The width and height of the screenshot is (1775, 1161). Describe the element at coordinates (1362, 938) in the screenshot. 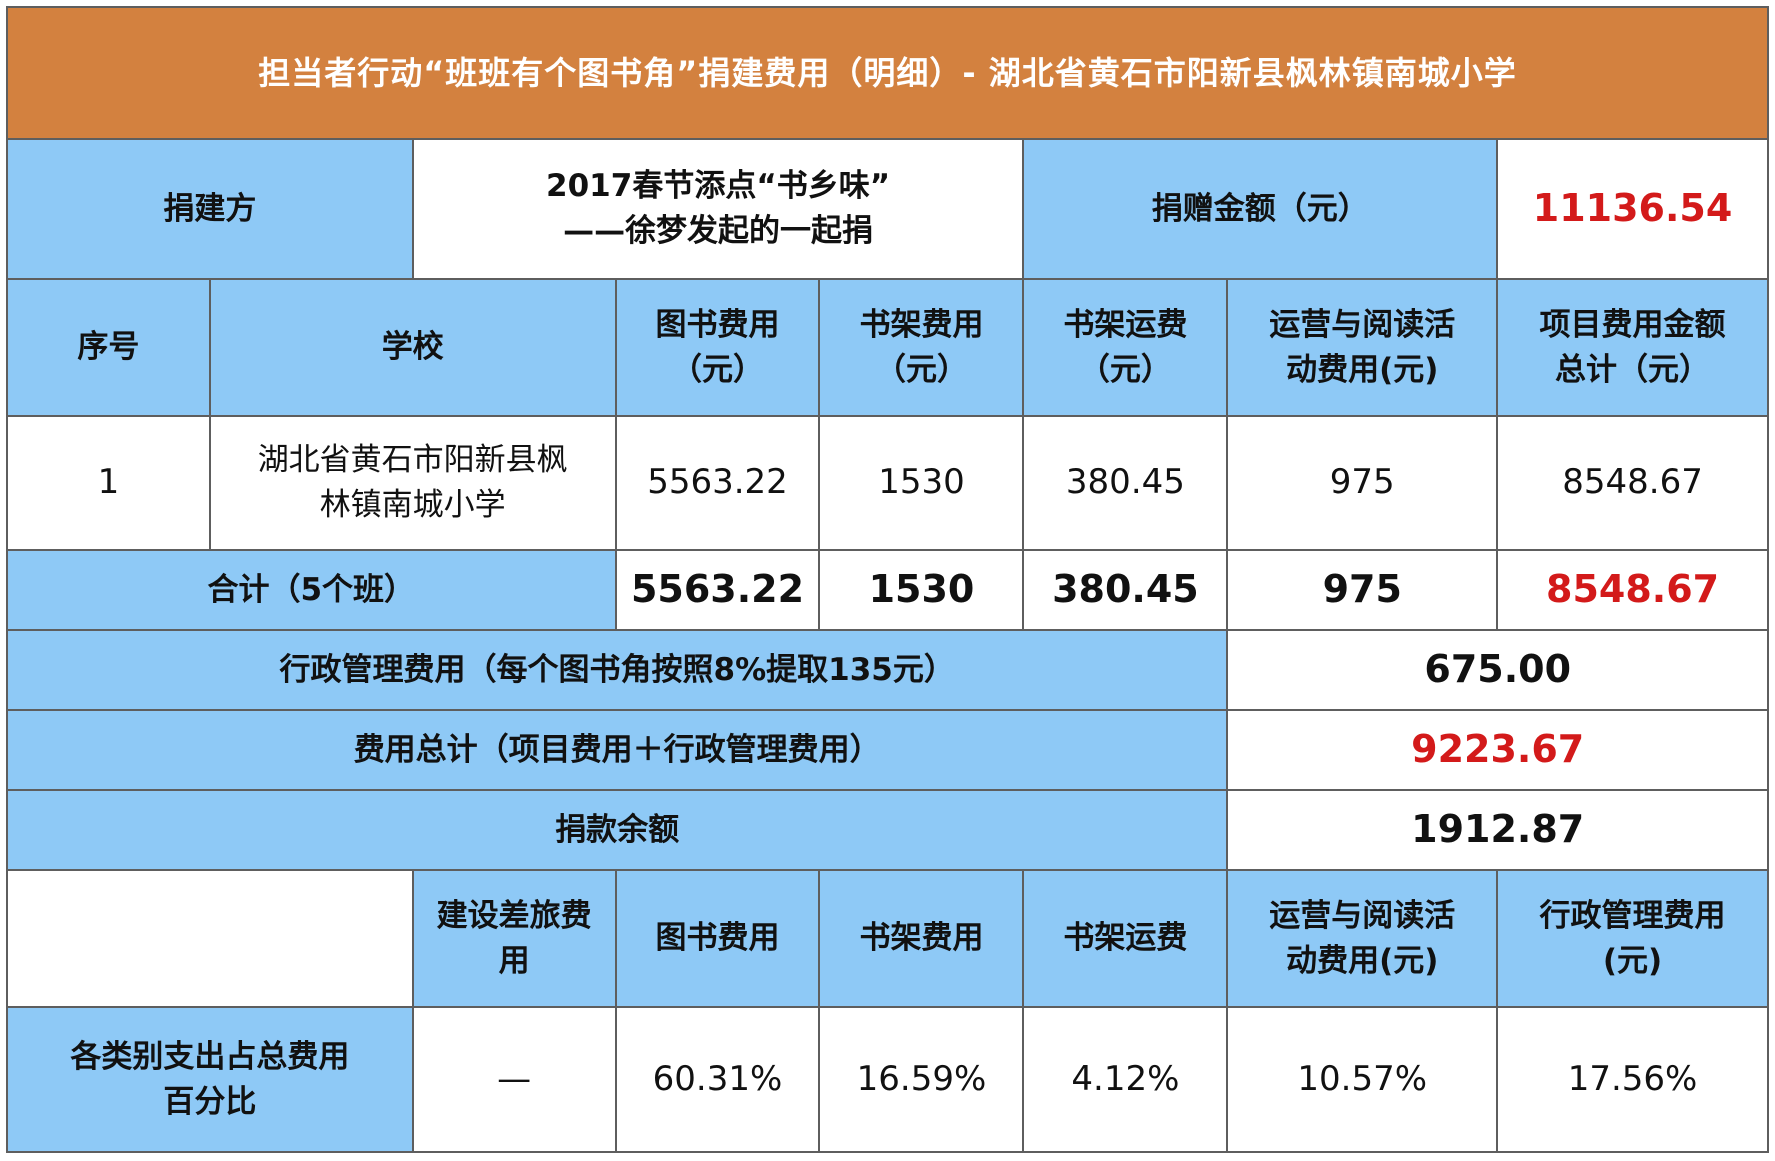

I see `pct-col-operations: 运营与阅读活 动费用(元)` at that location.